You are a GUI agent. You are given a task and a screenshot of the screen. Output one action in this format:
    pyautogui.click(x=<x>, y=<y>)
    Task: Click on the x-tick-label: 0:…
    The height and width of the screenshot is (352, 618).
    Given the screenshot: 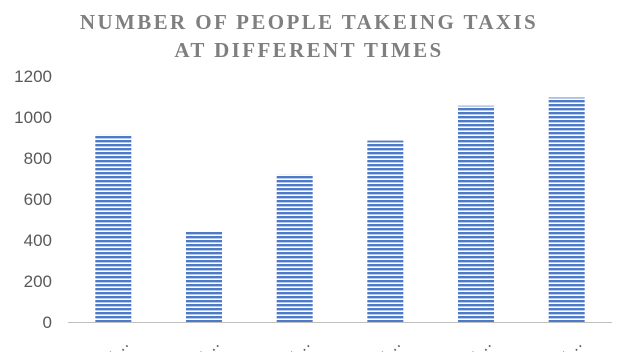 What is the action you would take?
    pyautogui.click(x=114, y=343)
    